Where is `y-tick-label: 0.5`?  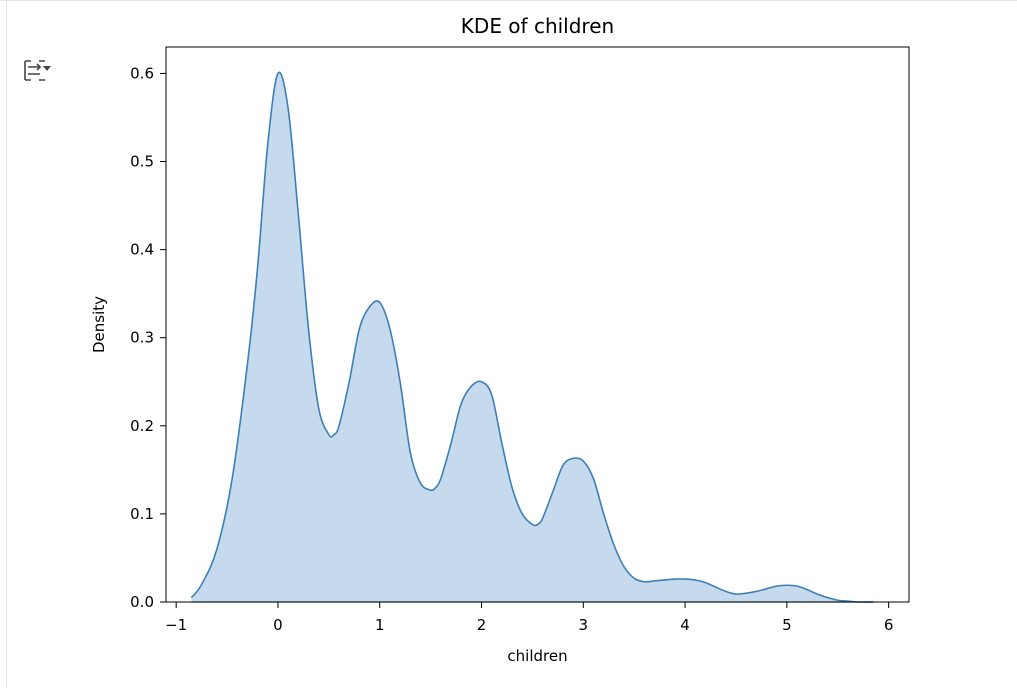
y-tick-label: 0.5 is located at coordinates (142, 162).